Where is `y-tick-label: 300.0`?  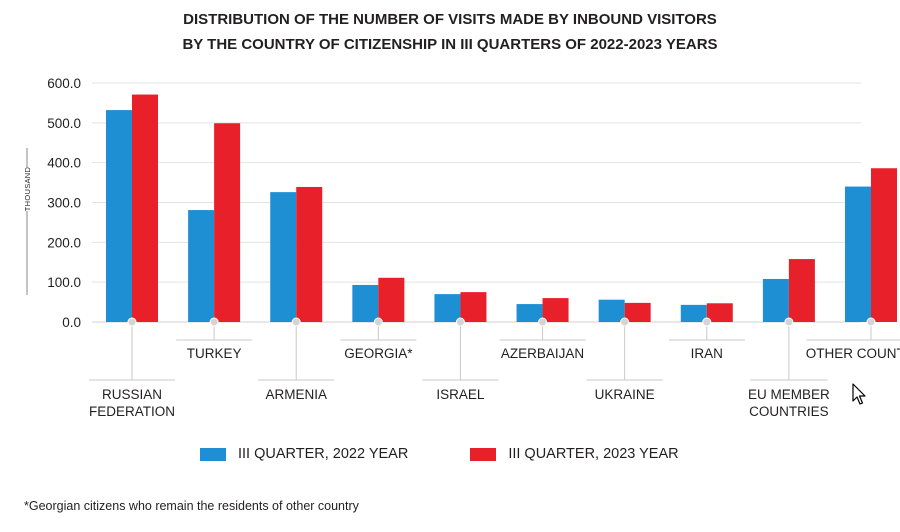
y-tick-label: 300.0 is located at coordinates (64, 203).